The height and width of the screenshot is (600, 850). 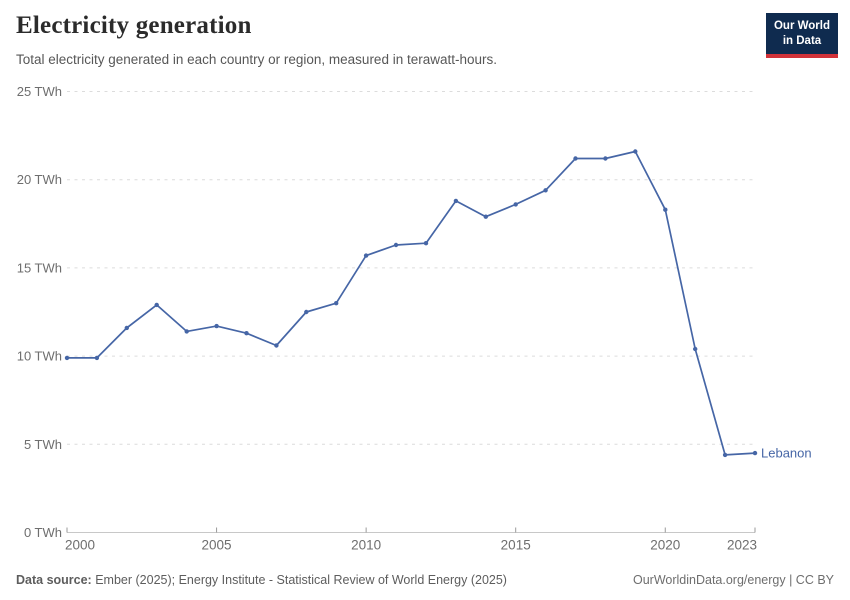 I want to click on y-axis-tick-label: 25 TWh, so click(x=39, y=91).